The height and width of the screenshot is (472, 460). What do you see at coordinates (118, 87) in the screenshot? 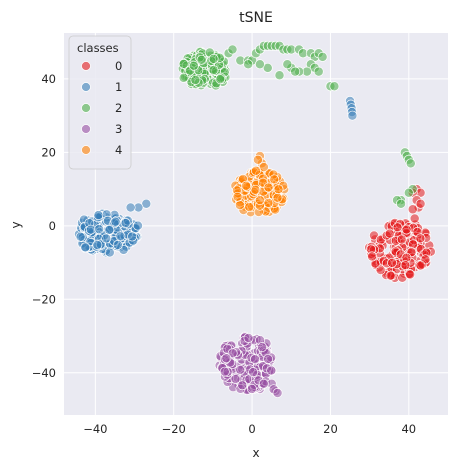
I see `legend-label-1: 1` at bounding box center [118, 87].